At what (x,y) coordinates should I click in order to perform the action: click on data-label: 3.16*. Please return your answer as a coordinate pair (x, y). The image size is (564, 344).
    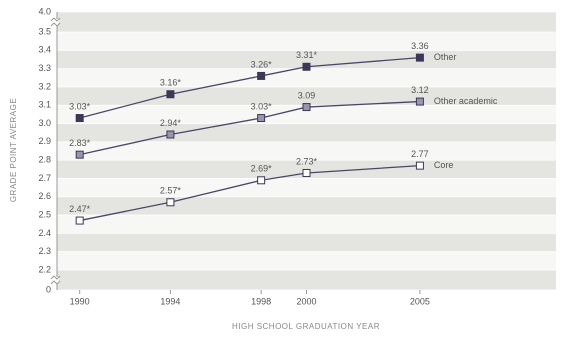
    Looking at the image, I should click on (171, 83).